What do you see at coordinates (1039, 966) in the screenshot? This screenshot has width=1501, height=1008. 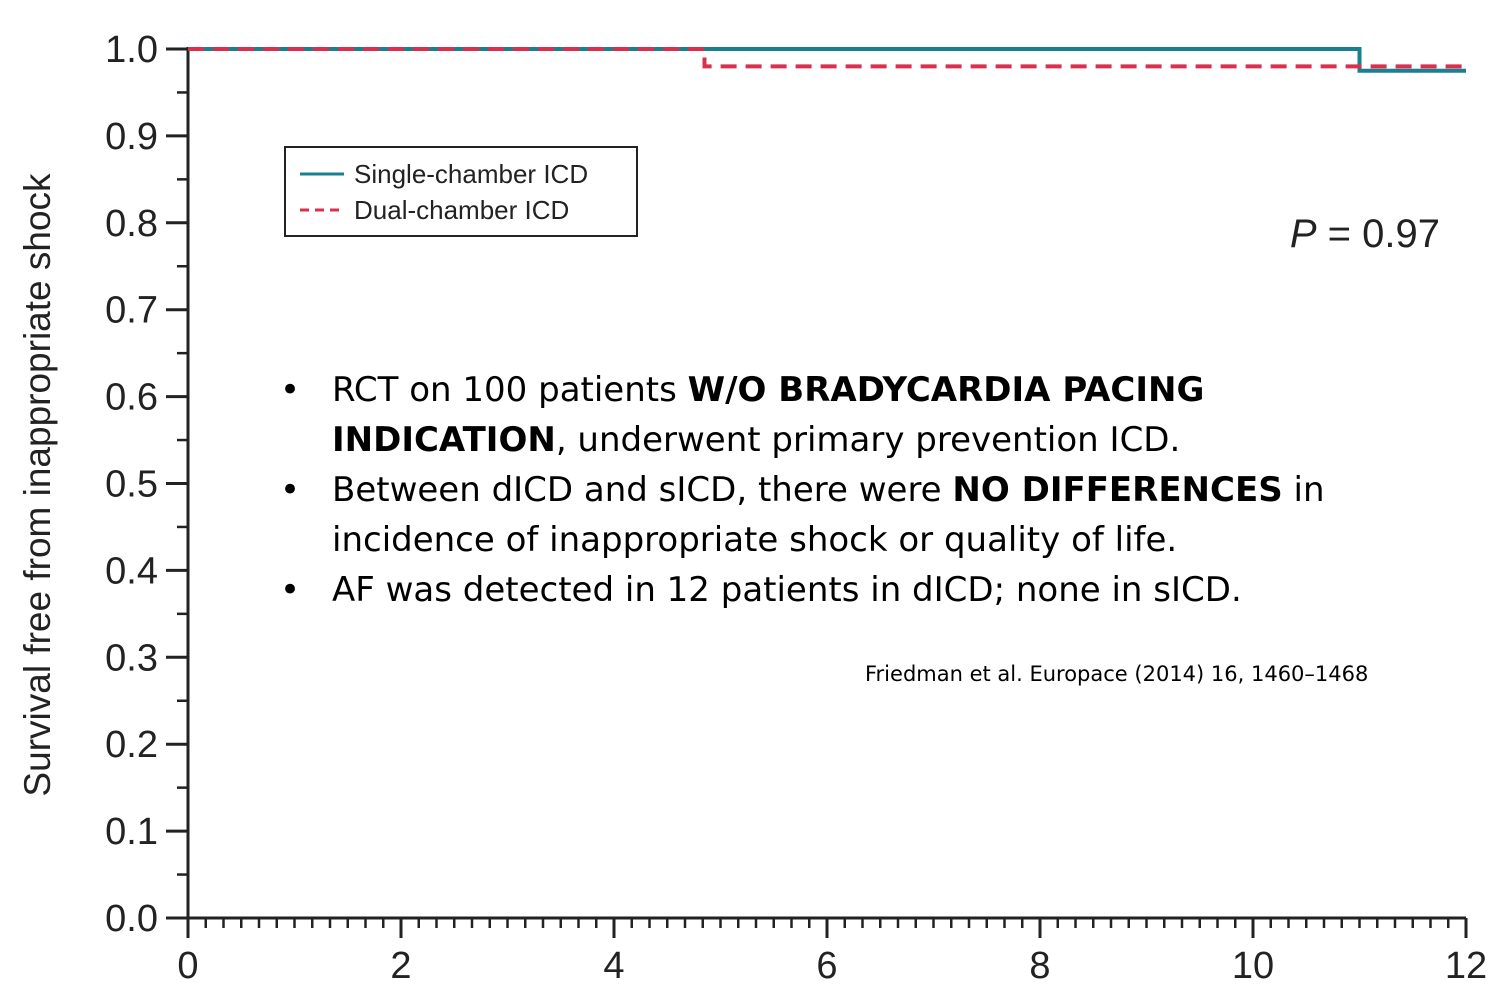 I see `x-tick-label: 8` at bounding box center [1039, 966].